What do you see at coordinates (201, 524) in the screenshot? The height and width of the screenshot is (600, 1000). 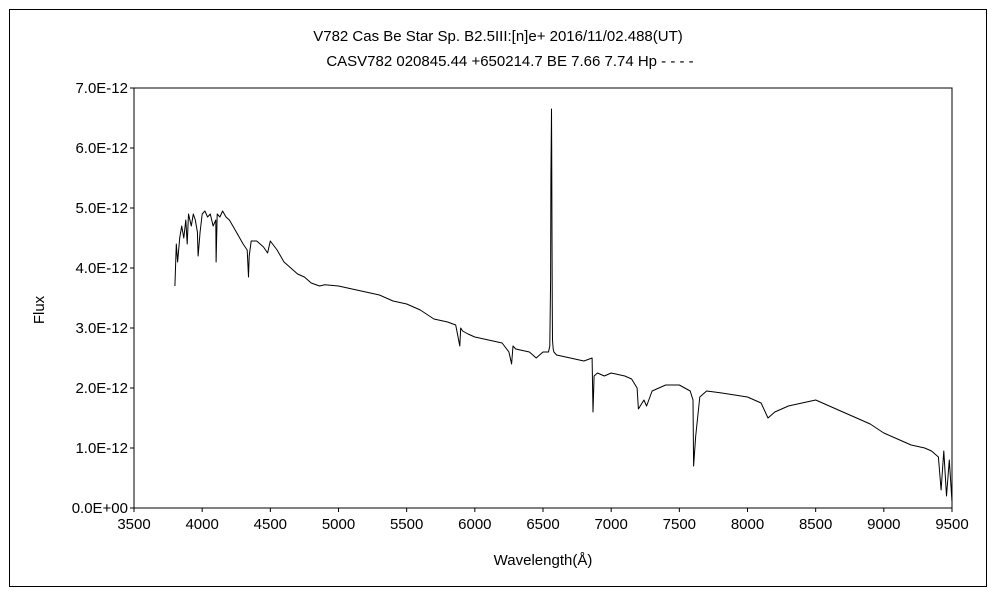 I see `x-tick-label: 4000` at bounding box center [201, 524].